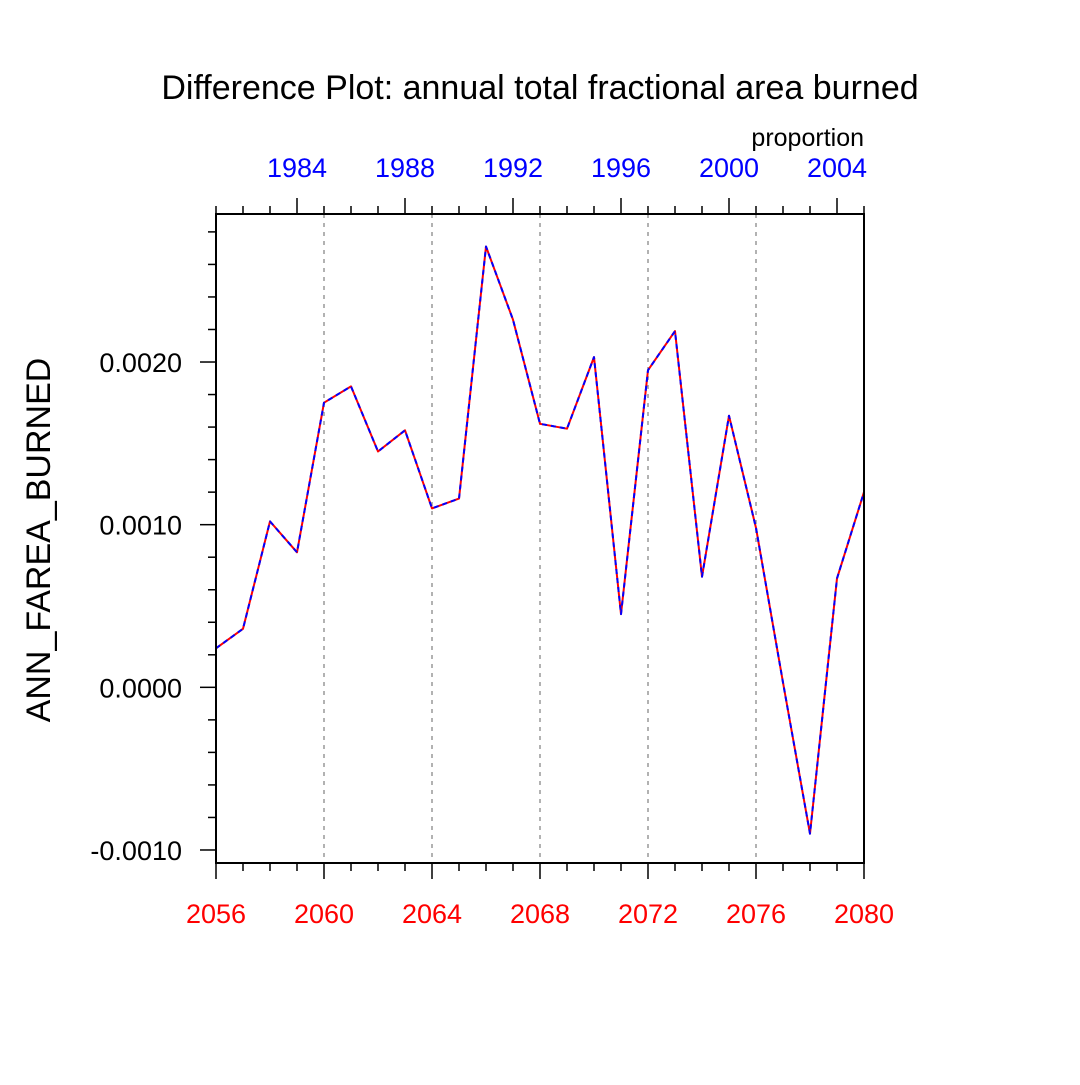  I want to click on y-tick-label: -0.0010, so click(136, 851).